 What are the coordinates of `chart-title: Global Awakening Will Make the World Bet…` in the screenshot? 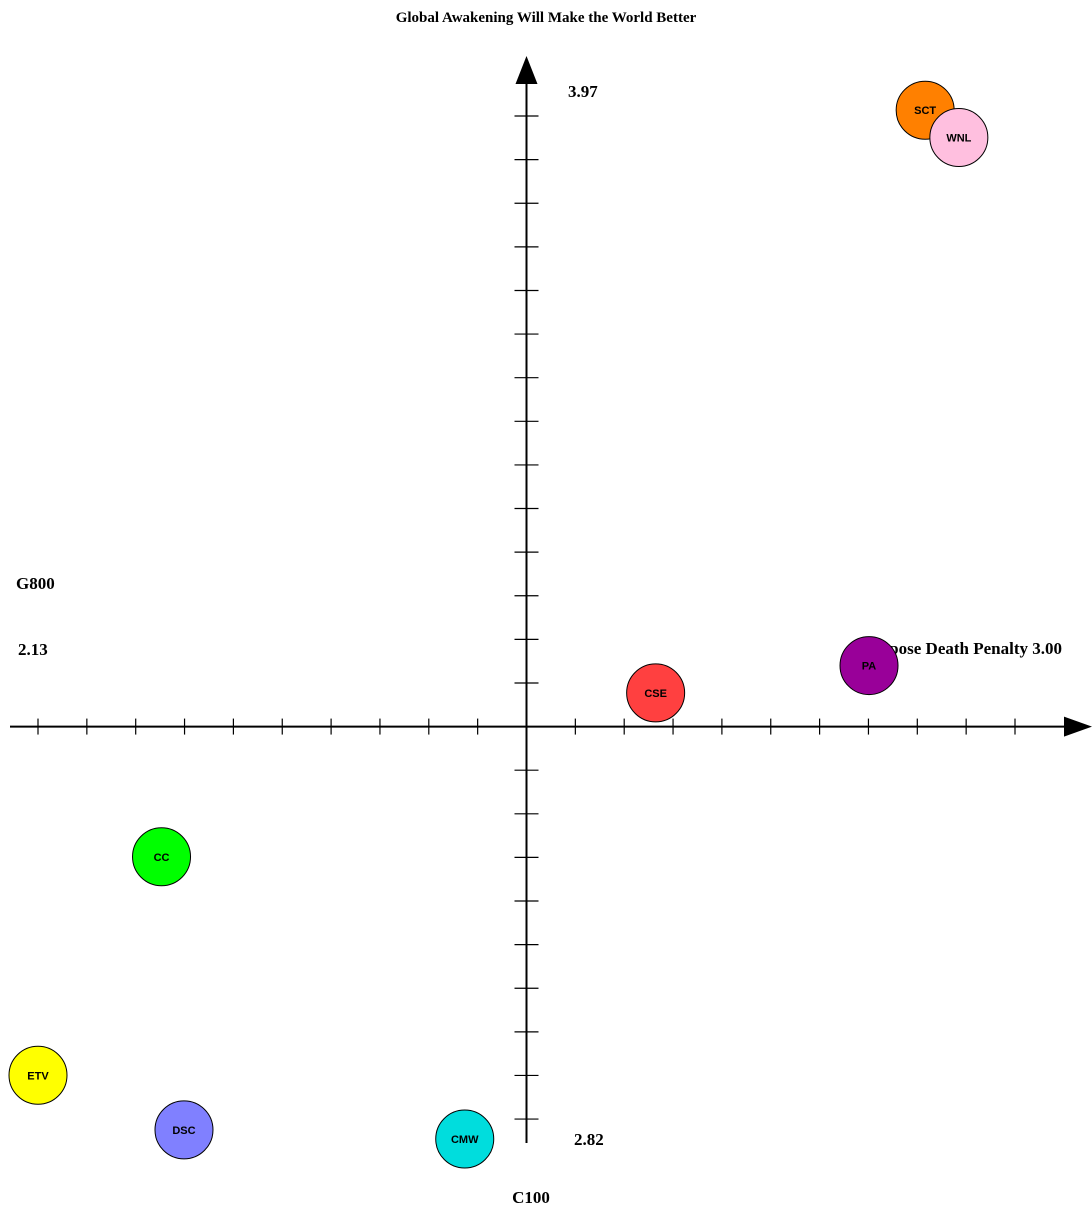 It's located at (546, 18).